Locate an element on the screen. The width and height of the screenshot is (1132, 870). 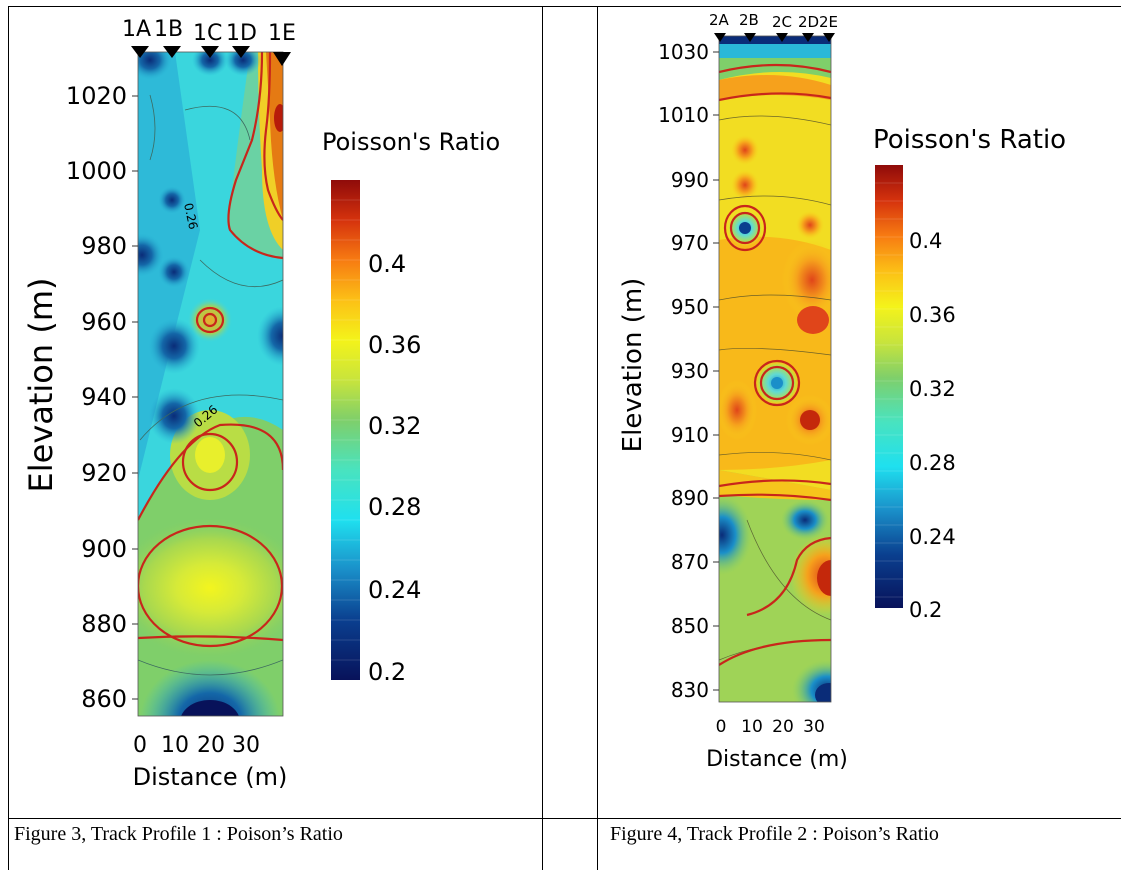
y-tick-label: 930 is located at coordinates (690, 371).